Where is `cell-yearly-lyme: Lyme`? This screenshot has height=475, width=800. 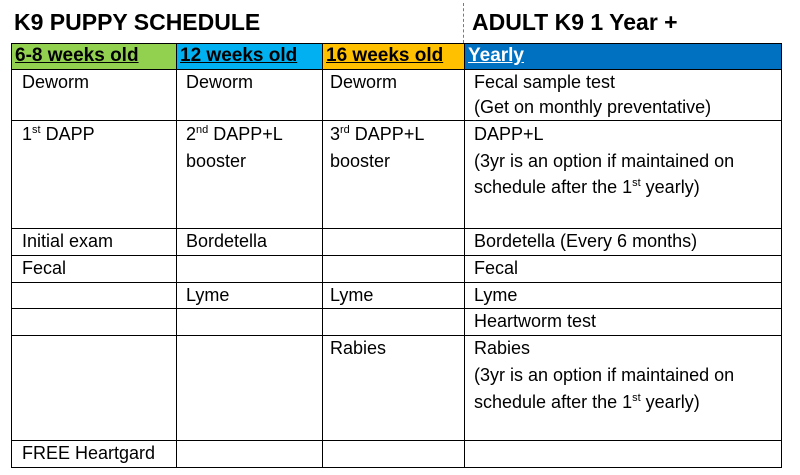
cell-yearly-lyme: Lyme is located at coordinates (496, 295).